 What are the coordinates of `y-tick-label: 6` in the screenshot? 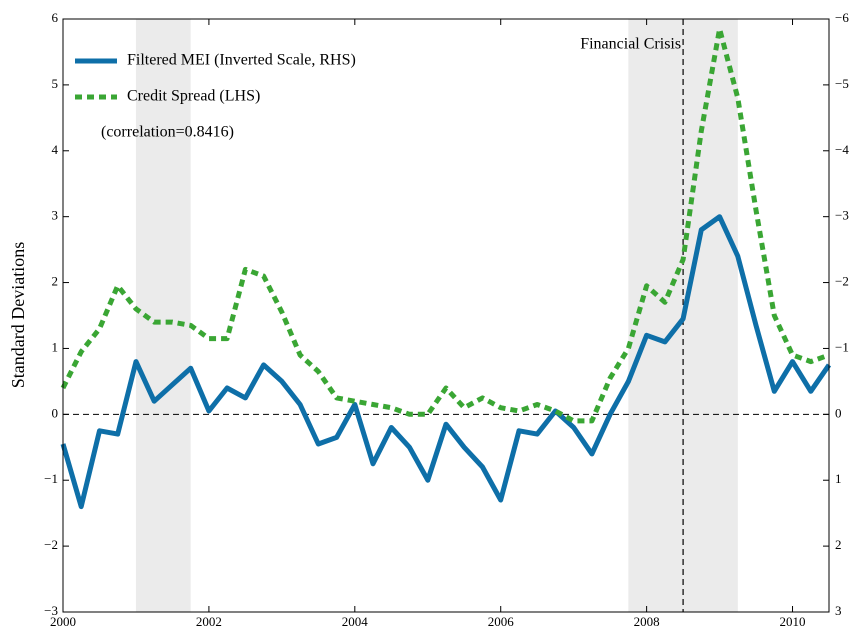 It's located at (55, 17).